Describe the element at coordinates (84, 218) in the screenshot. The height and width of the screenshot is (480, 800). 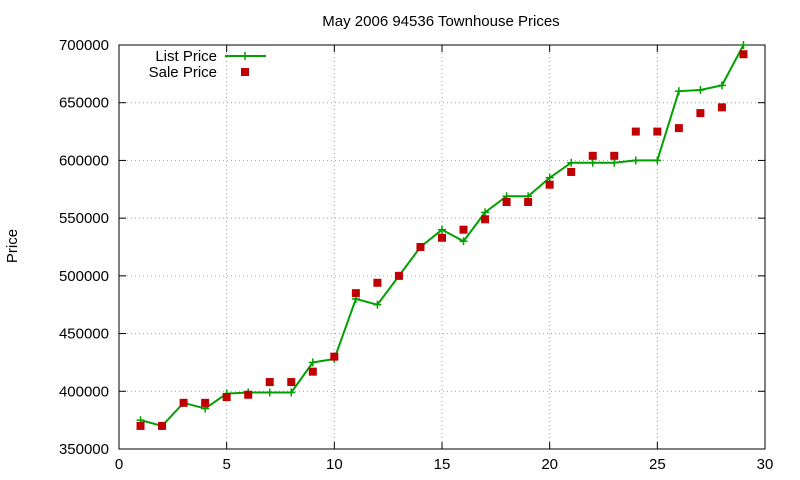
I see `y-tick-label: 550000` at that location.